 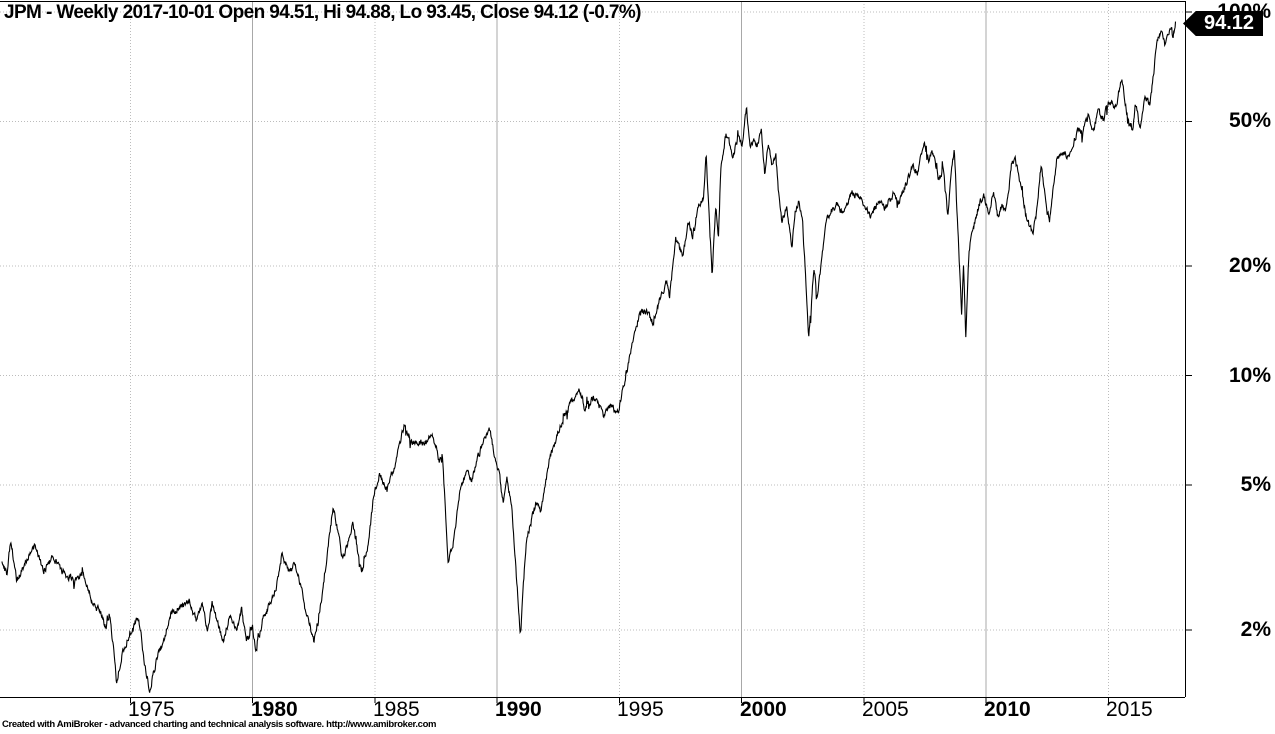 I want to click on y-axis-label-5%: 5%, so click(x=1255, y=484).